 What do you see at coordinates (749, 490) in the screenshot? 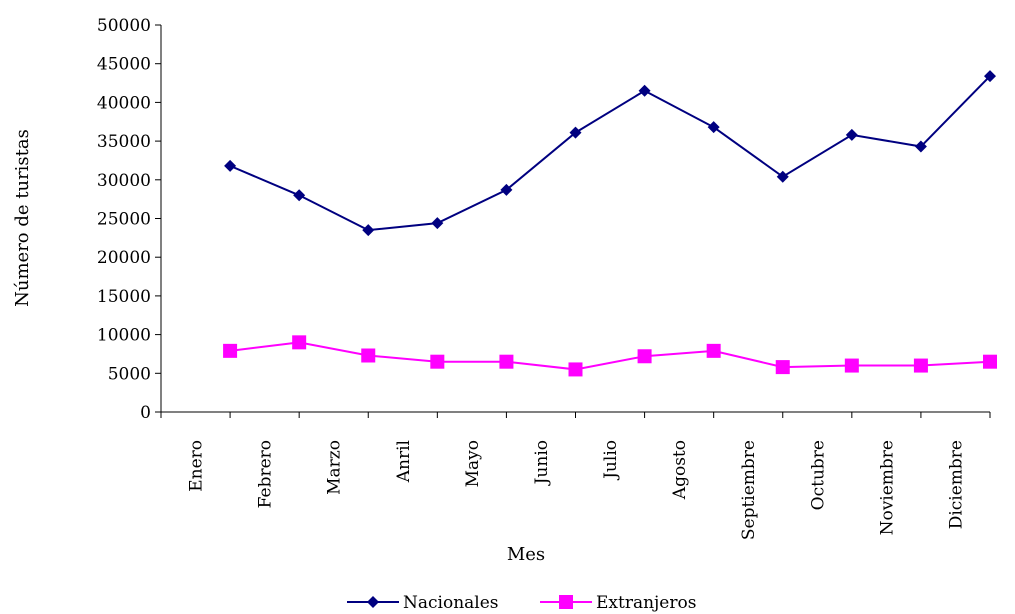
I see `x-tick-label: Septiembre` at bounding box center [749, 490].